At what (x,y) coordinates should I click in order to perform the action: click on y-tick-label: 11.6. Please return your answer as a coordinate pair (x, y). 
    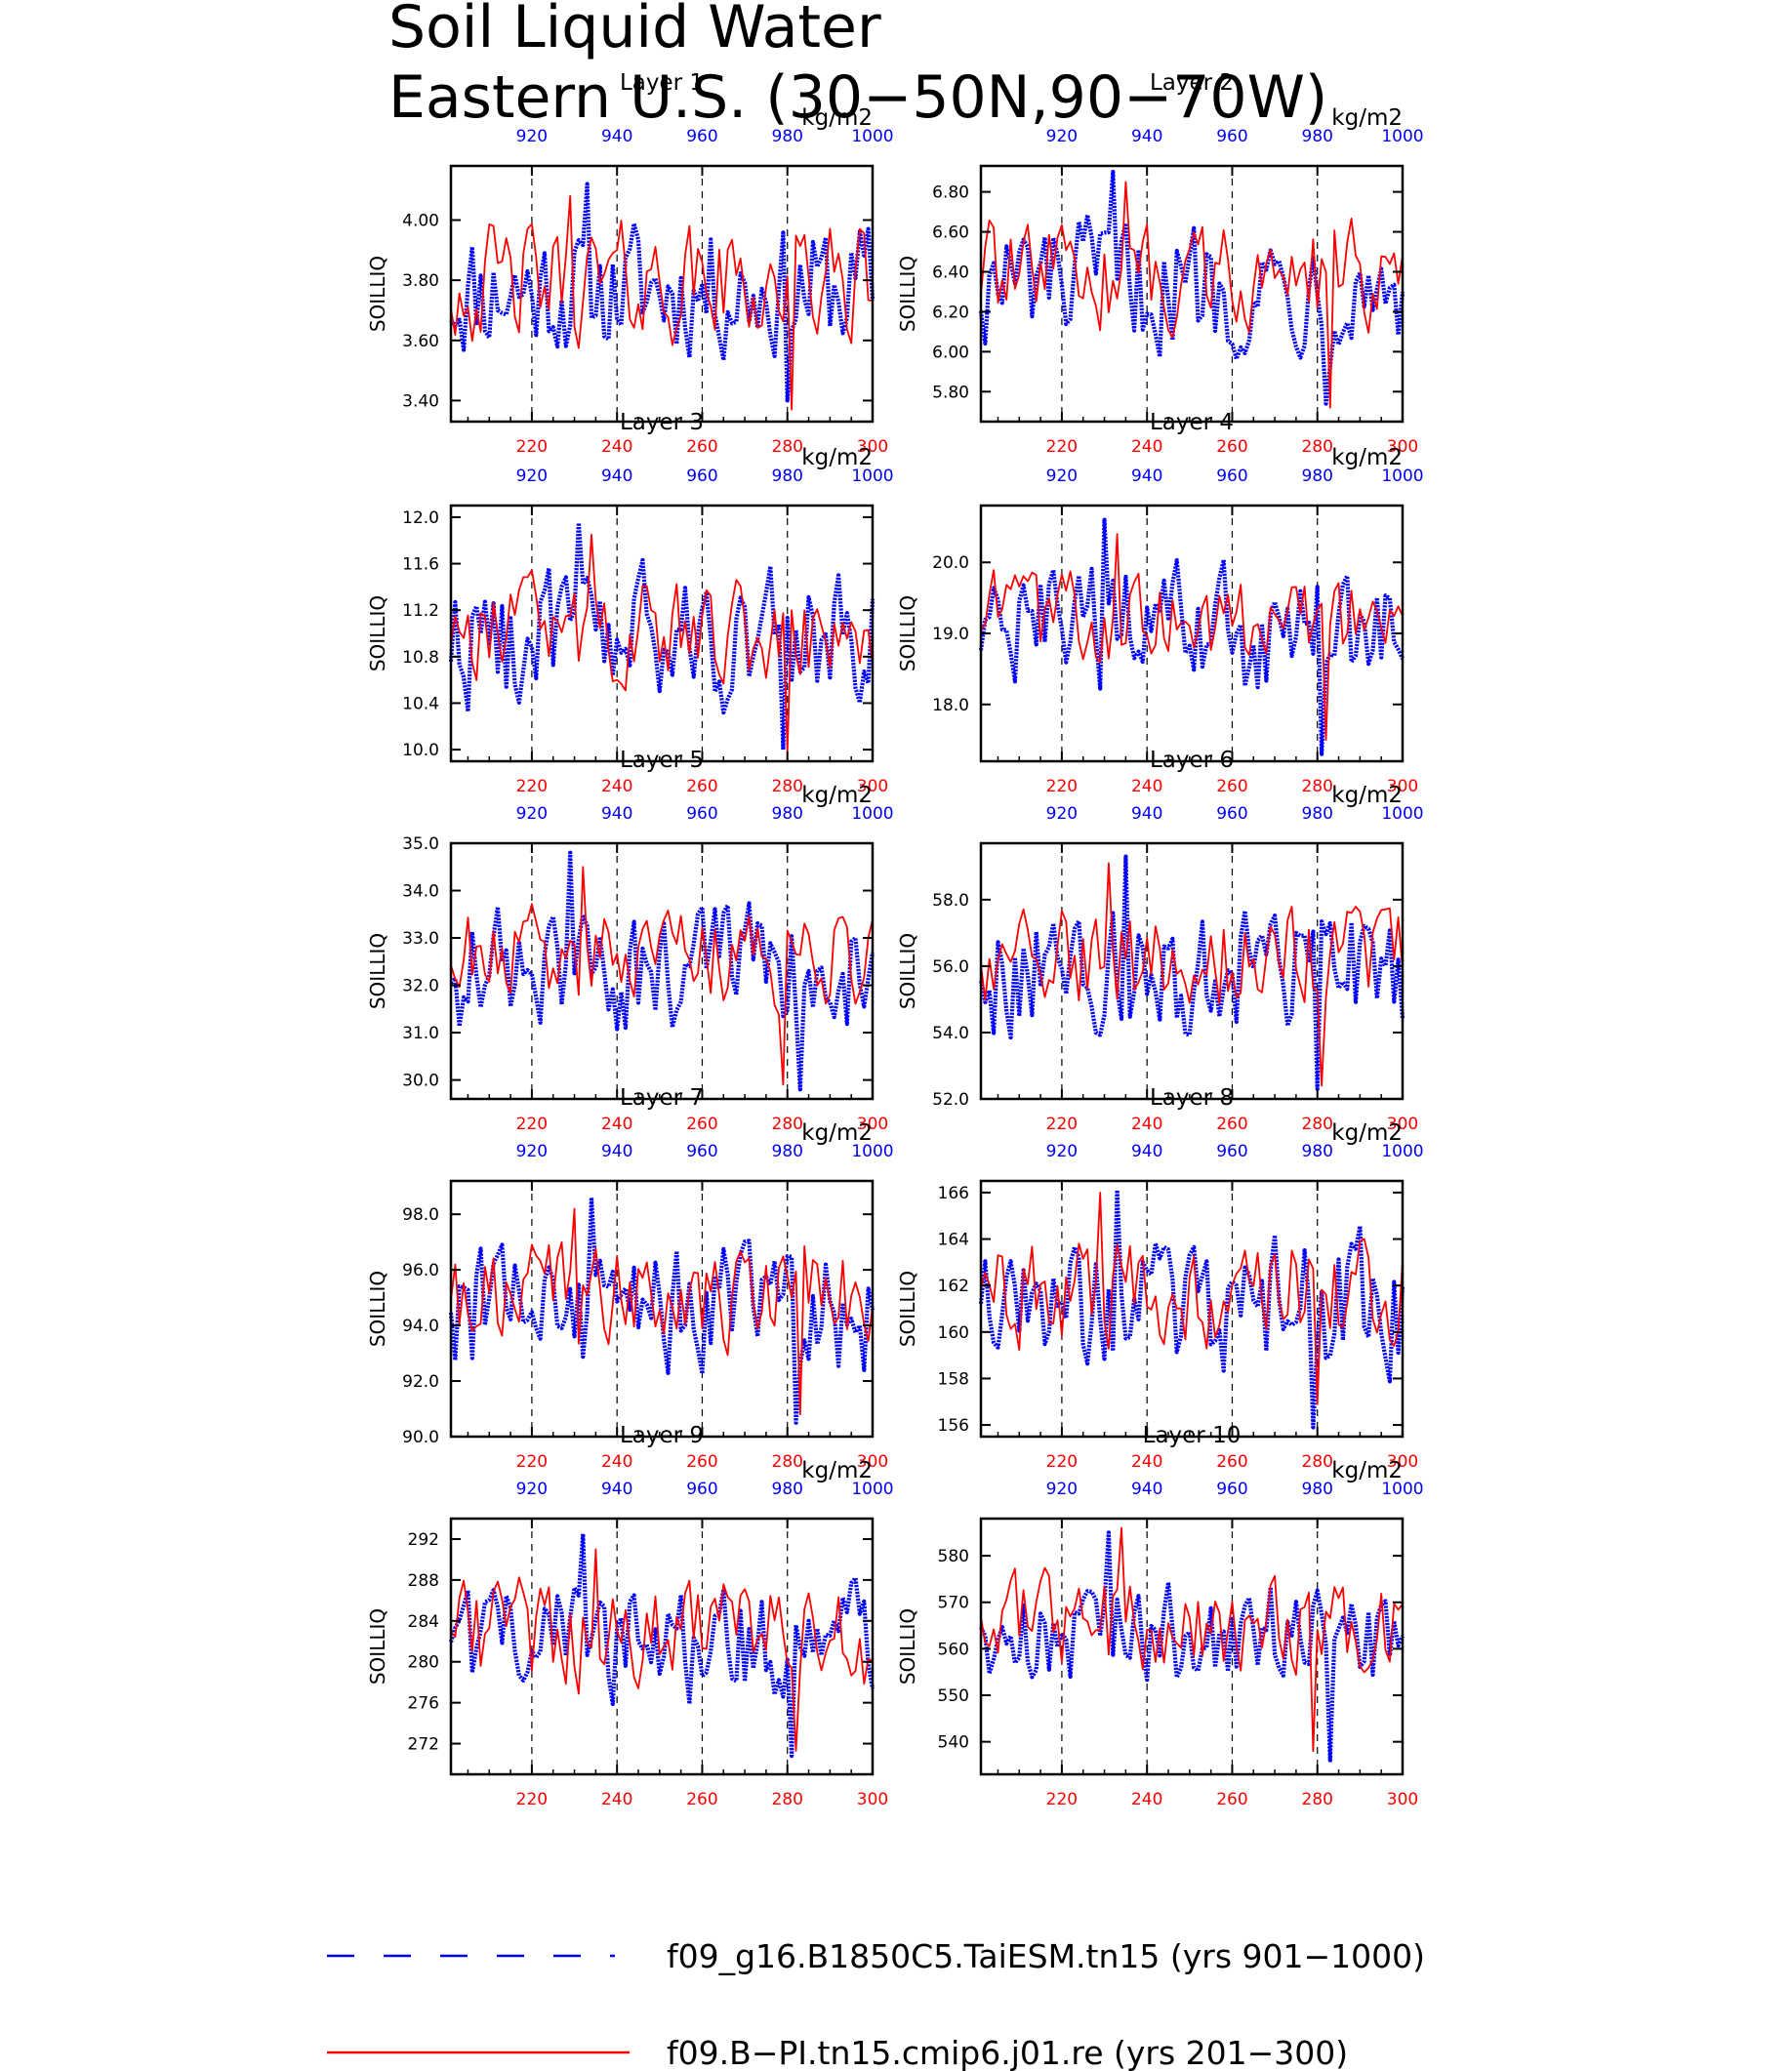
    Looking at the image, I should click on (420, 565).